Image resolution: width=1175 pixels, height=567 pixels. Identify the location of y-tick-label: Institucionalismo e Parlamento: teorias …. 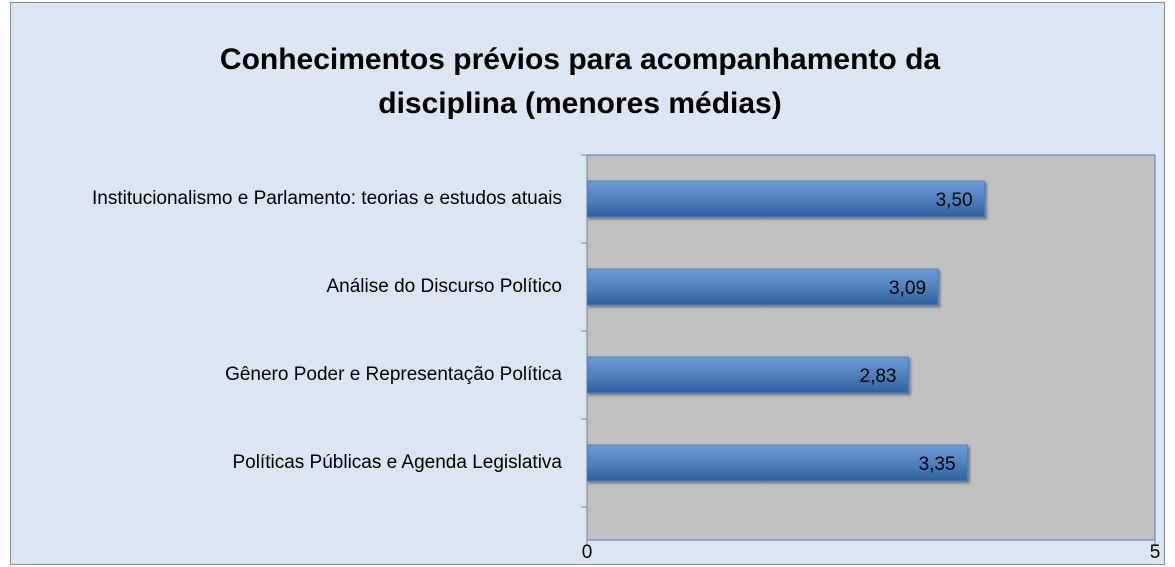
(327, 198).